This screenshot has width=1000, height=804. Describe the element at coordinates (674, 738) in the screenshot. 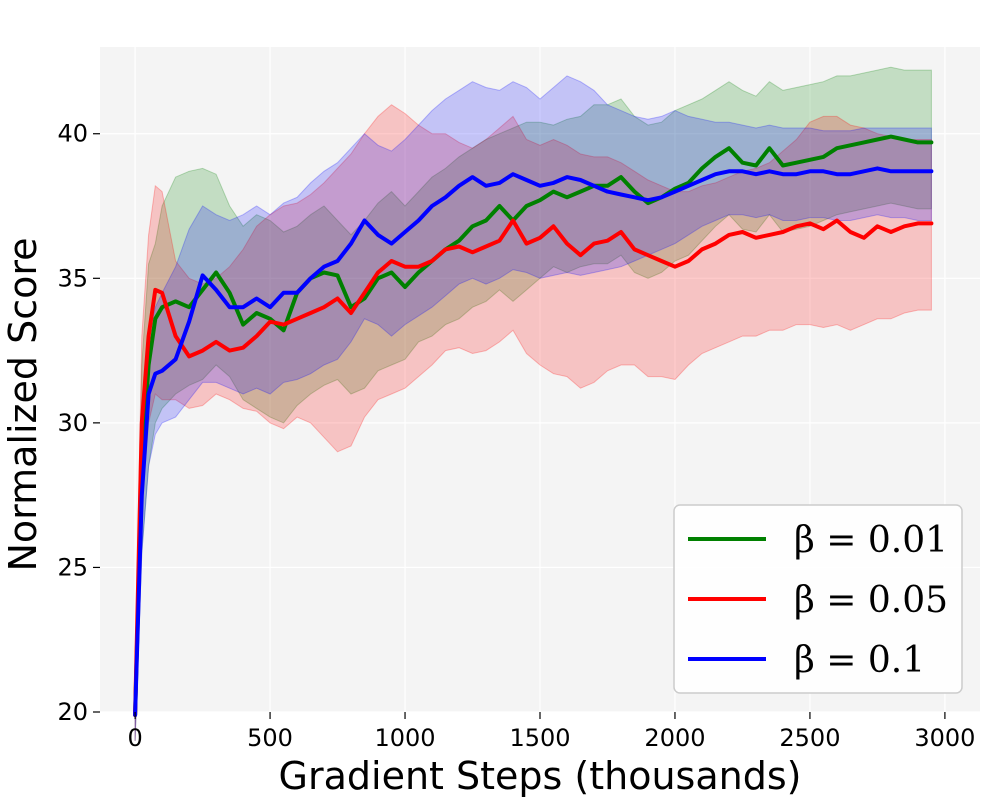

I see `x-tick-label: 2000` at that location.